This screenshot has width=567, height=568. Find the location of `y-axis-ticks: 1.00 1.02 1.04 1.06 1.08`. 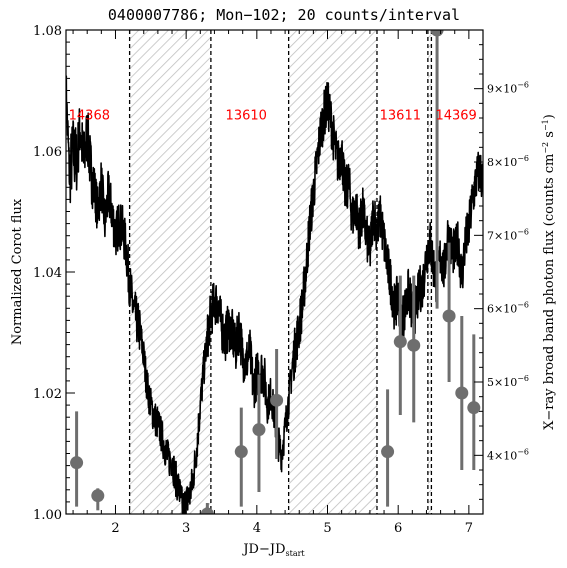

y-axis-ticks: 1.00 1.02 1.04 1.06 1.08 is located at coordinates (54, 273).